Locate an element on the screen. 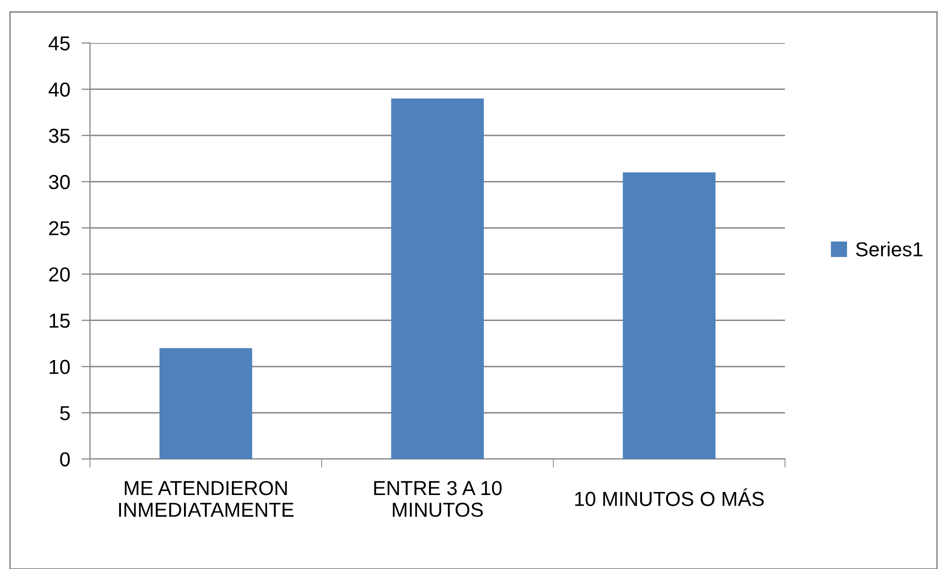  y-tick-label: 30 is located at coordinates (59, 182).